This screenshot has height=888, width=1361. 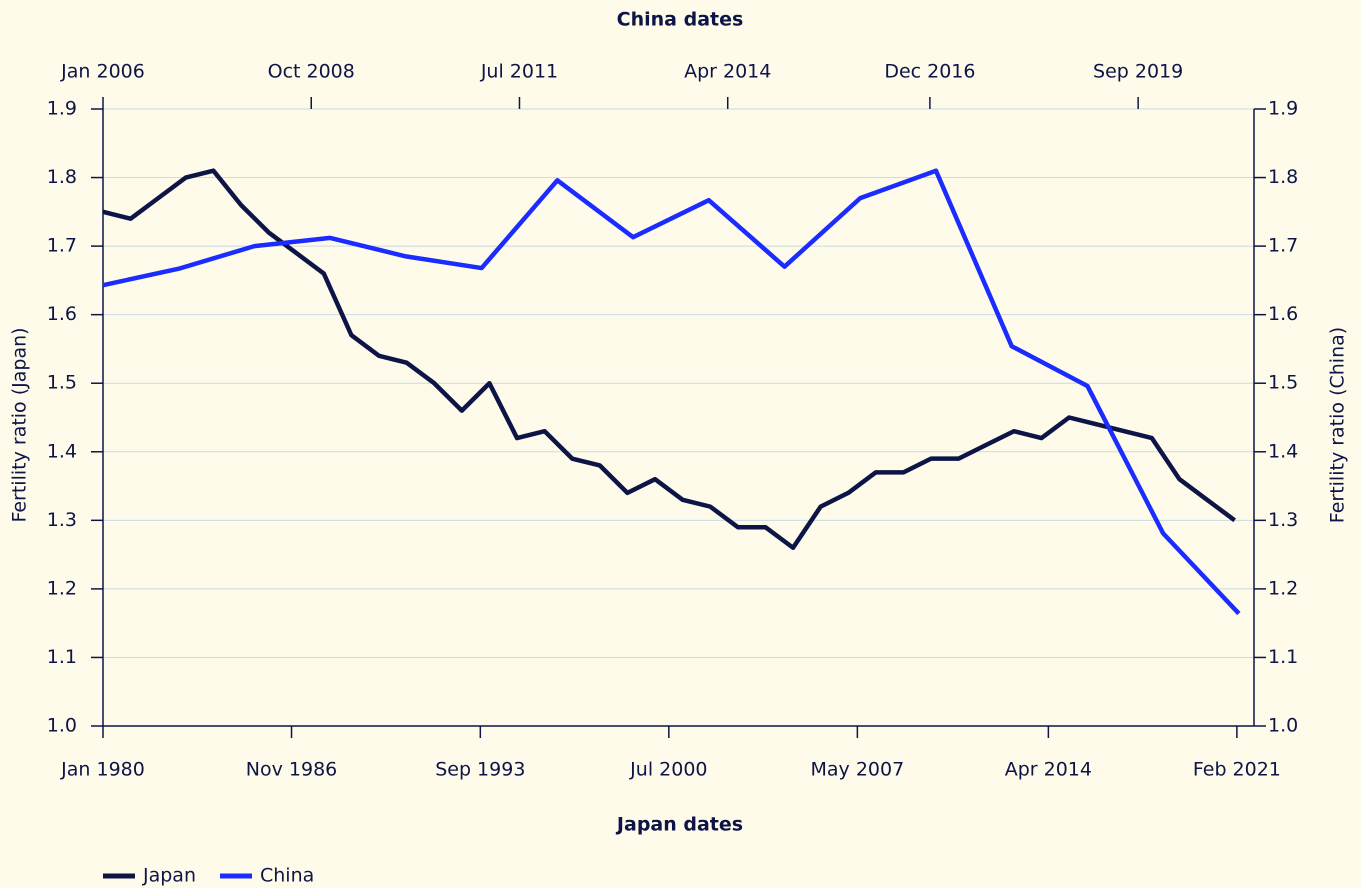 I want to click on x2-tick-label: Jul 2011, so click(x=519, y=72).